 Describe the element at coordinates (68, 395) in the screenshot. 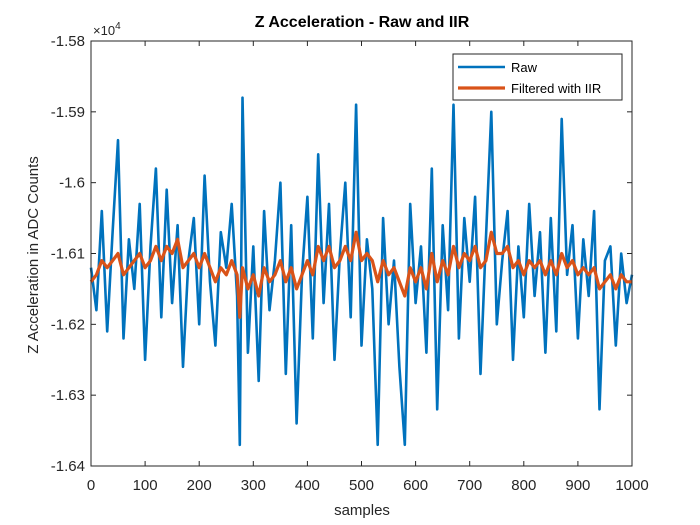

I see `y-tick-label: -1.63` at that location.